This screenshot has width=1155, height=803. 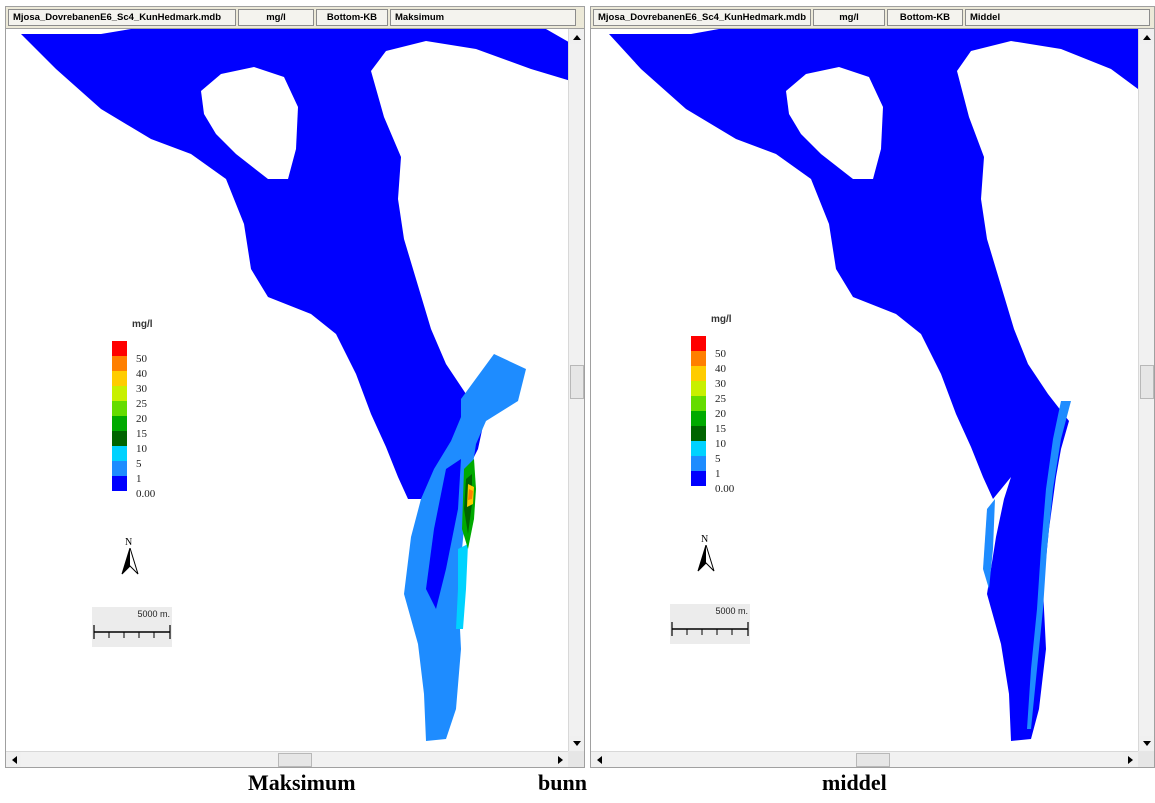 I want to click on hotspot-orange, so click(x=470, y=494).